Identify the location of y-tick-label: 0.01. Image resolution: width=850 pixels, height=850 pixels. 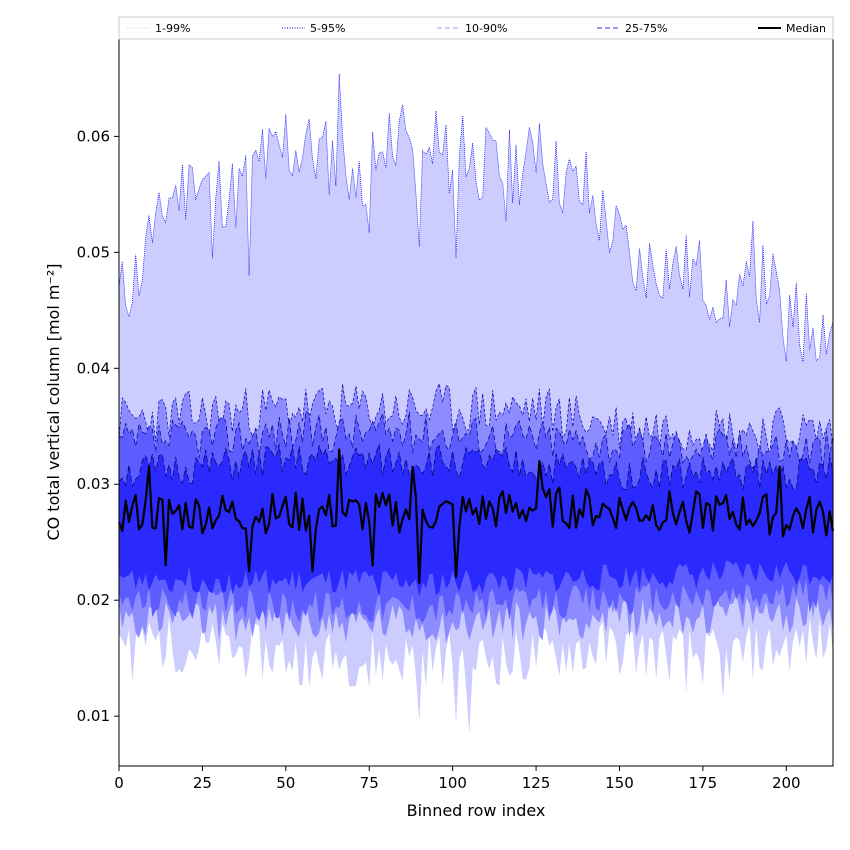
(93, 716).